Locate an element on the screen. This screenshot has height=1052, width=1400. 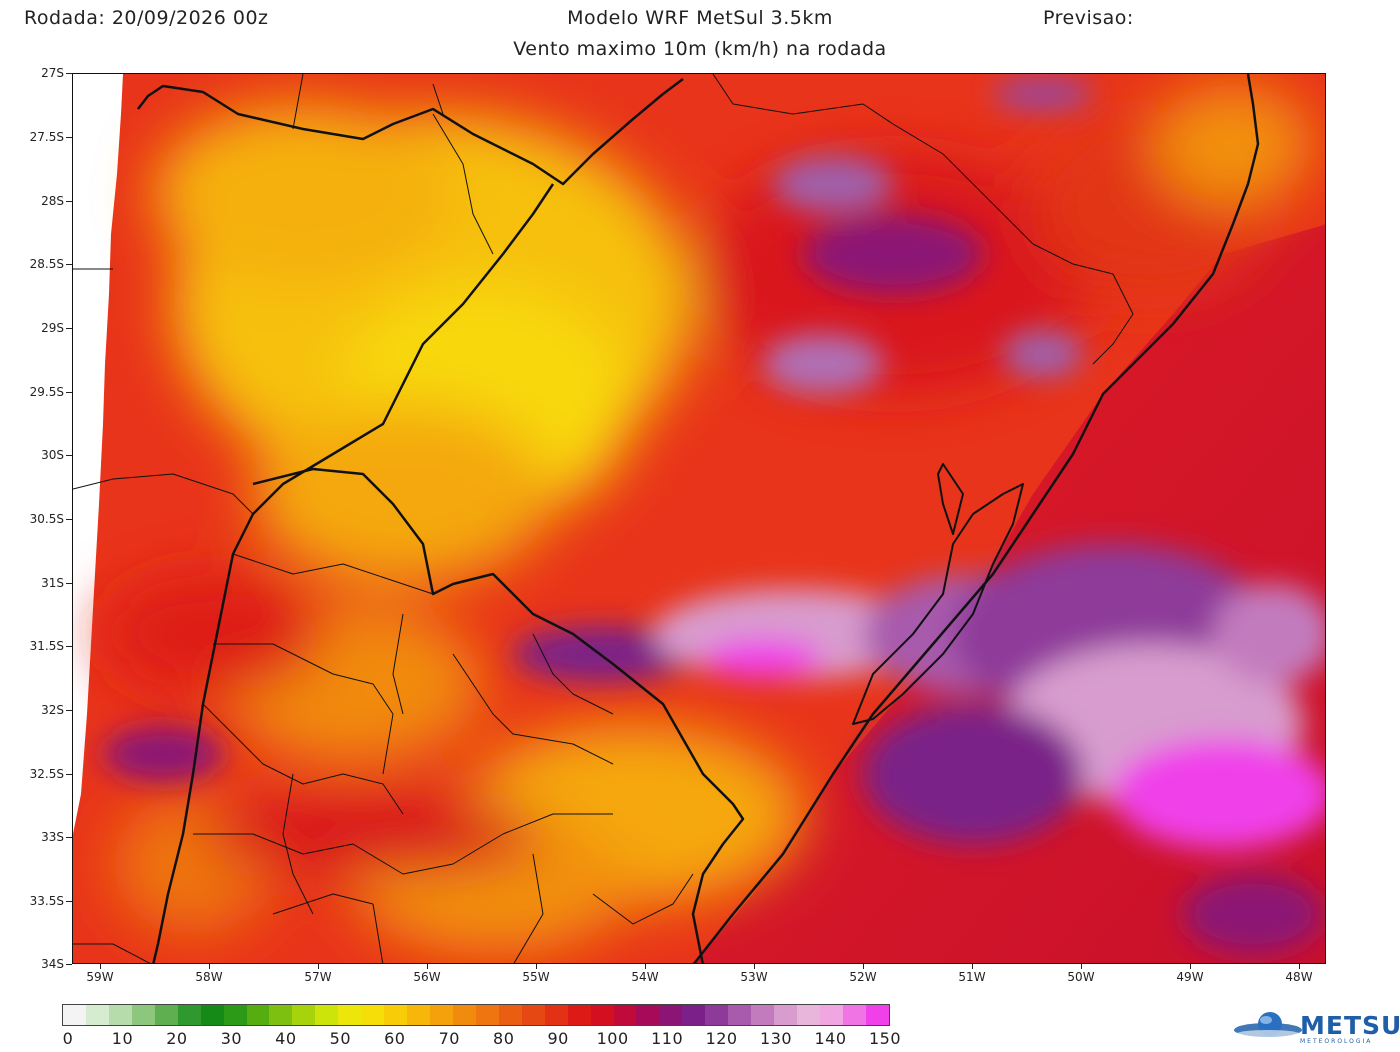
color-legend-label: 150 is located at coordinates (885, 1038).